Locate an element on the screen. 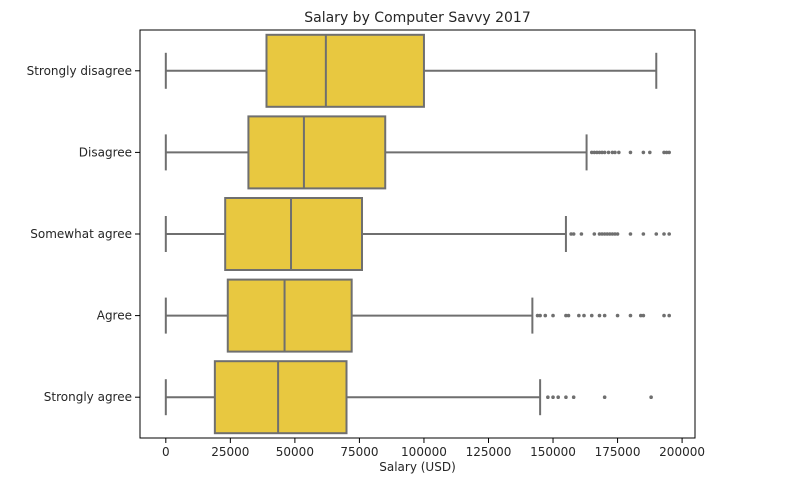 This screenshot has height=491, width=797. y-tick-label: Somewhat agree is located at coordinates (81, 234).